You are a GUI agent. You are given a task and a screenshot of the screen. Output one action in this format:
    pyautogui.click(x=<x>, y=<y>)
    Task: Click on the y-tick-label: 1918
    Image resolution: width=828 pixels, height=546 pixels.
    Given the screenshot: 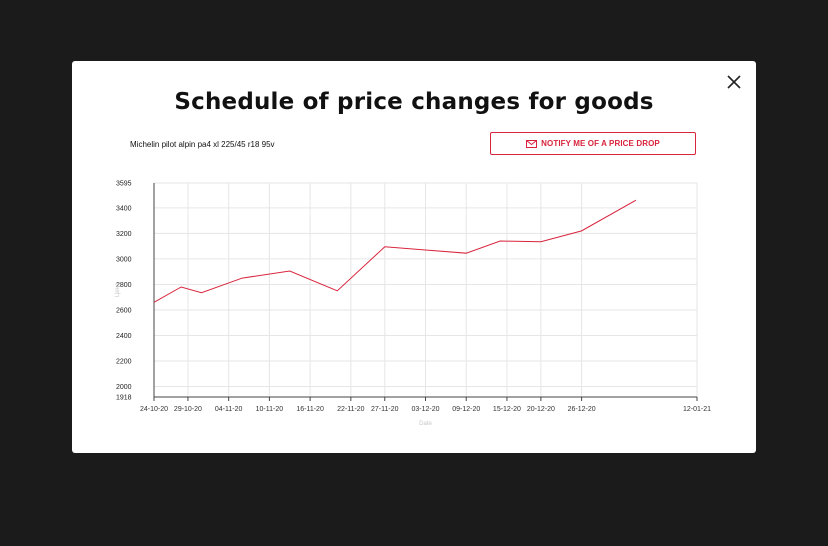 What is the action you would take?
    pyautogui.click(x=124, y=398)
    